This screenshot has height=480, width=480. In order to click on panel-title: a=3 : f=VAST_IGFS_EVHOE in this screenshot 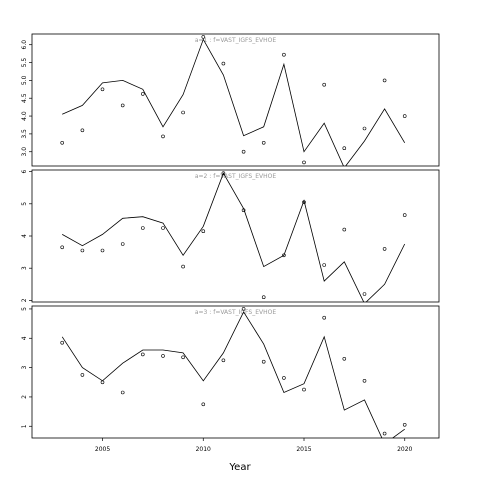, I will do `click(235, 312)`.